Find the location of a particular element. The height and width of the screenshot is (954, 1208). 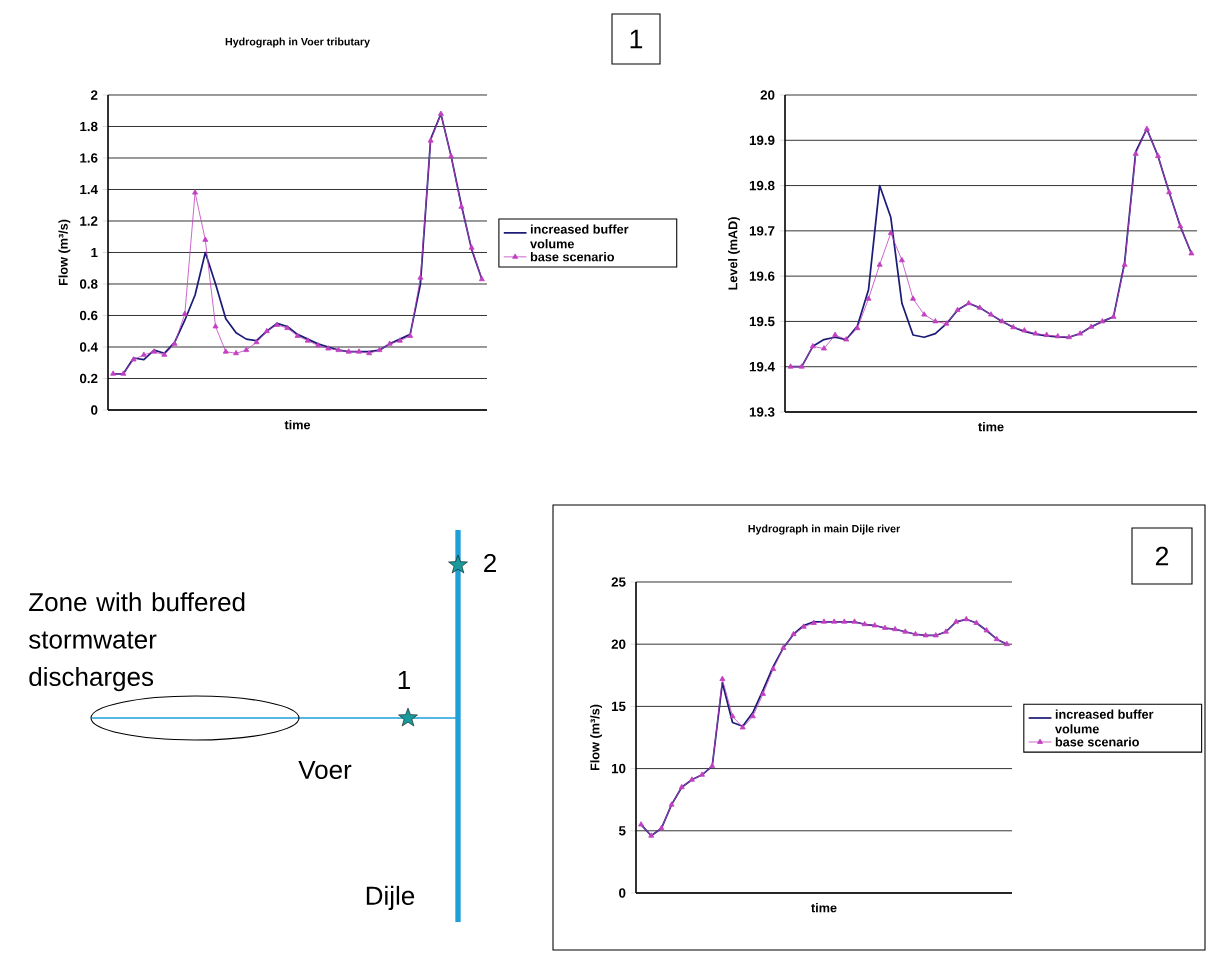

chart-title: Hydrograph in Voer tributary is located at coordinates (297, 42).